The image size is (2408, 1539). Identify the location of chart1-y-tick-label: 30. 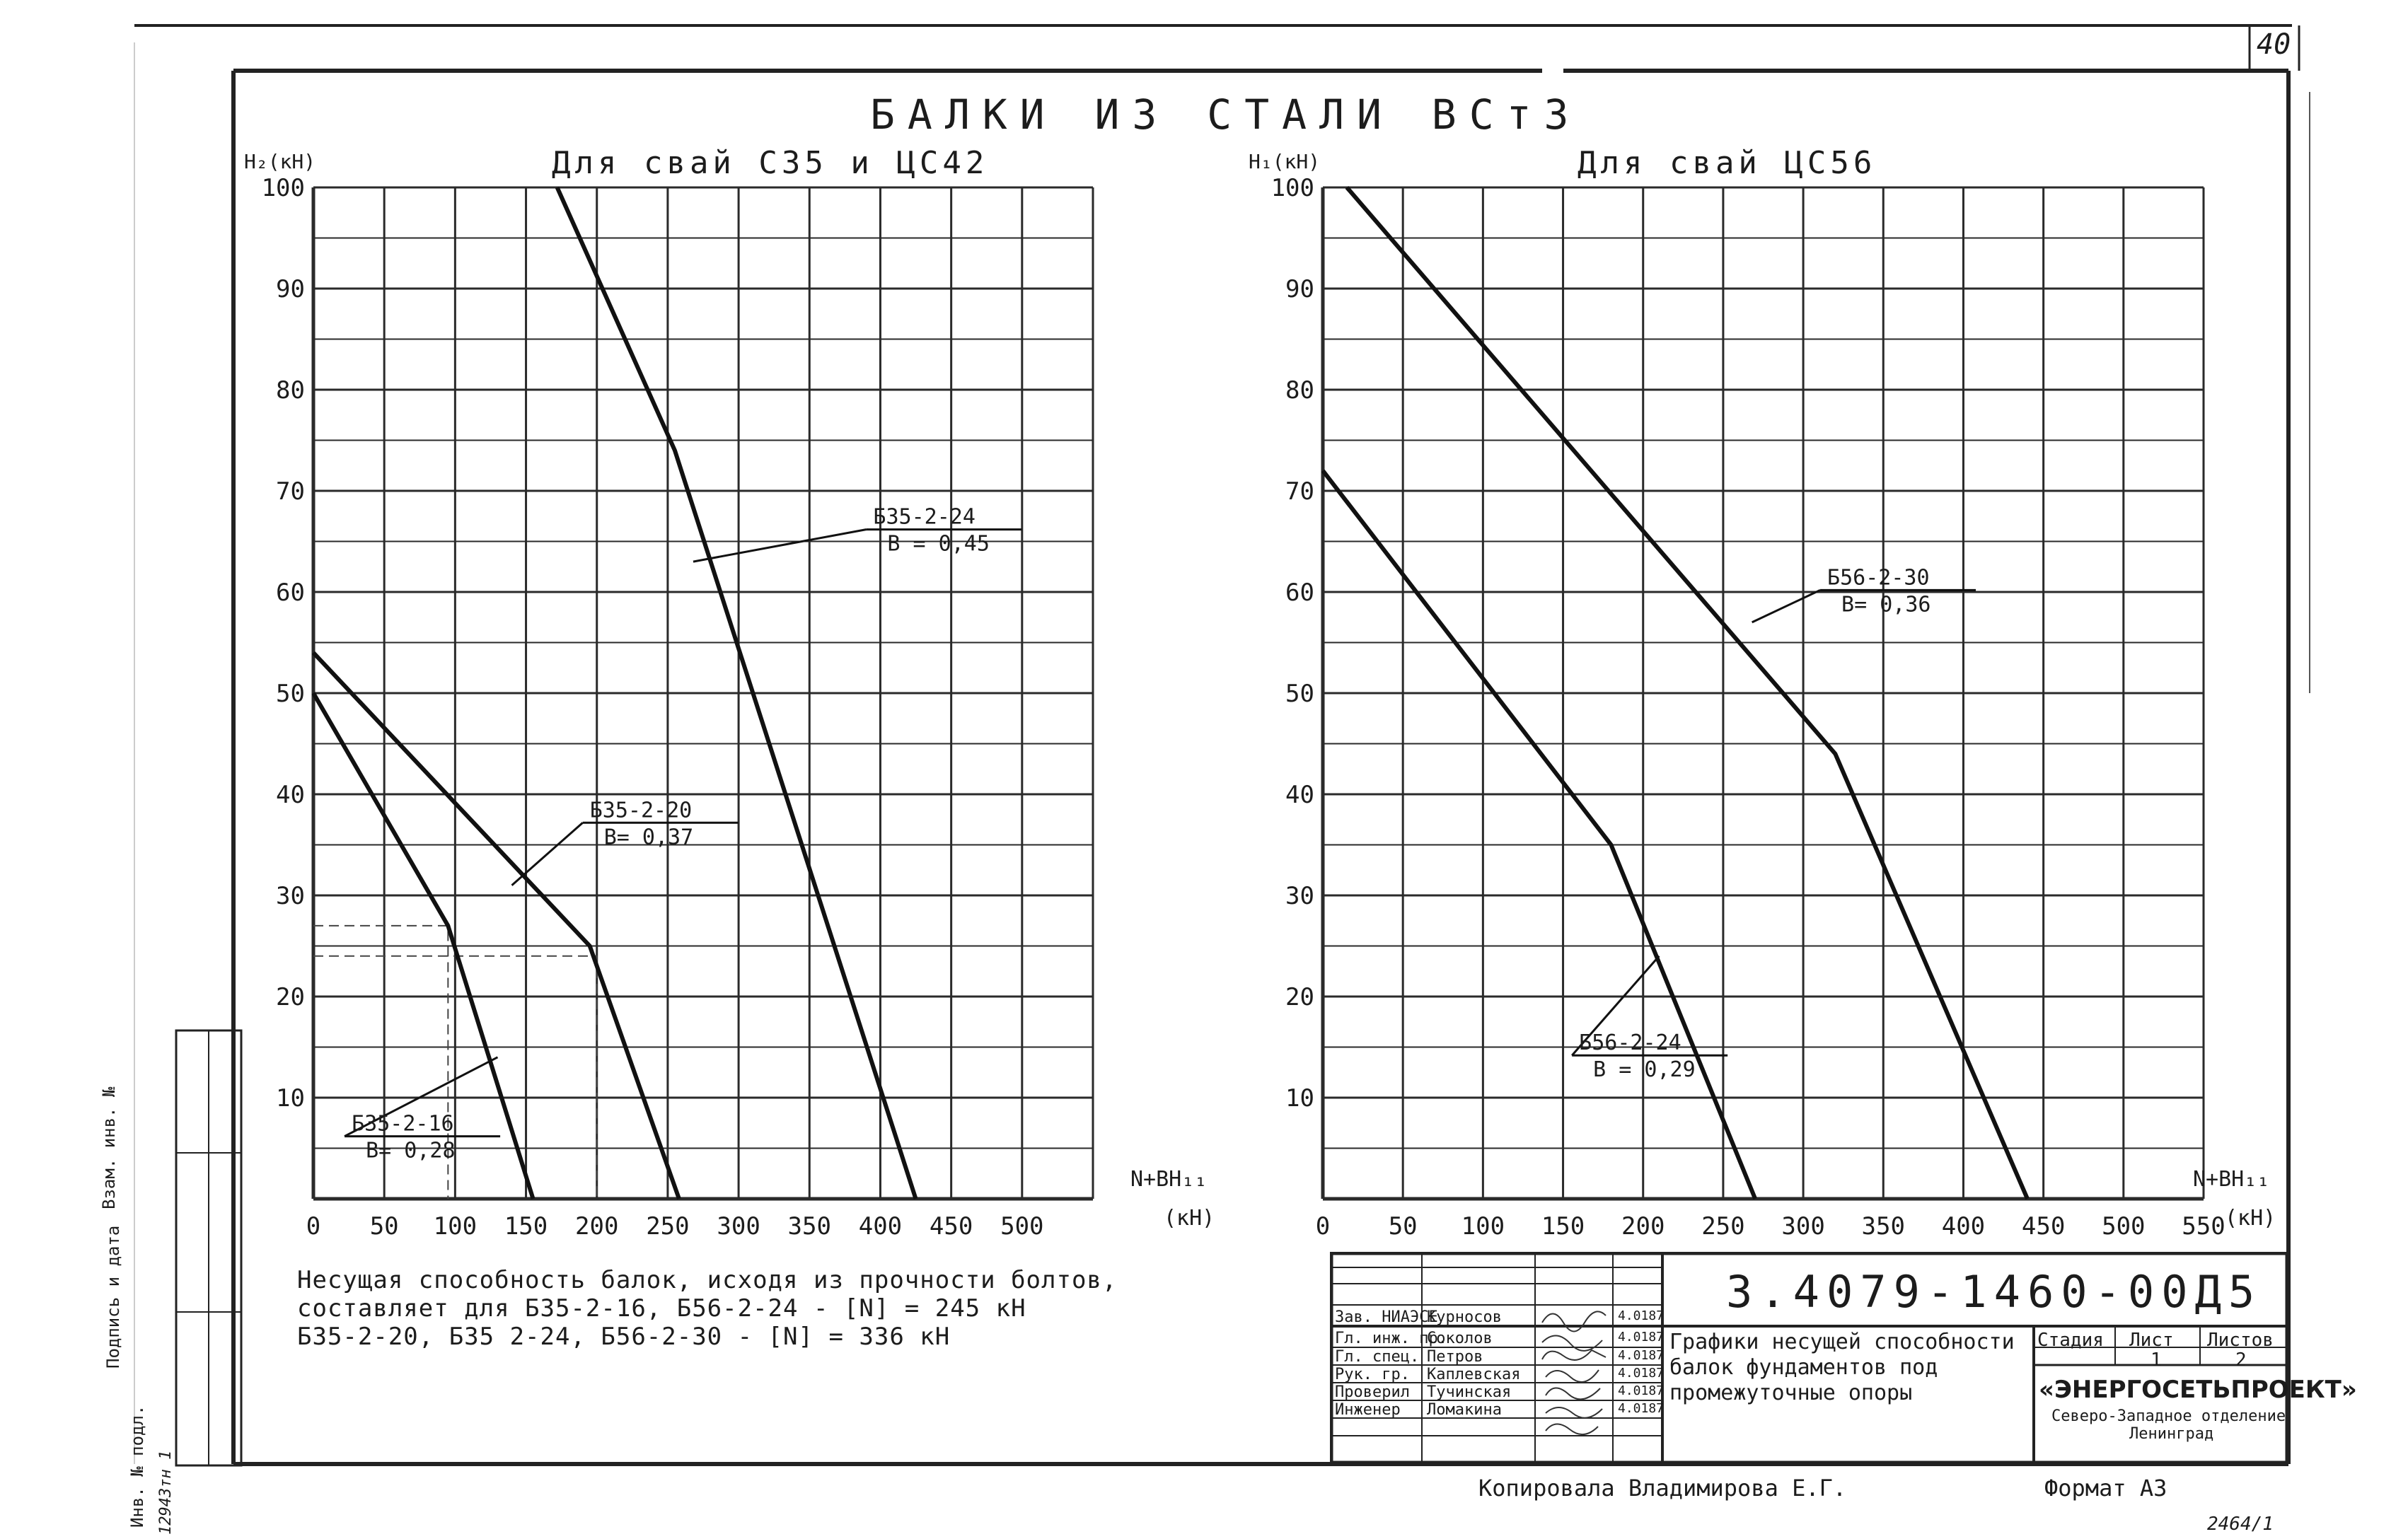
(290, 896).